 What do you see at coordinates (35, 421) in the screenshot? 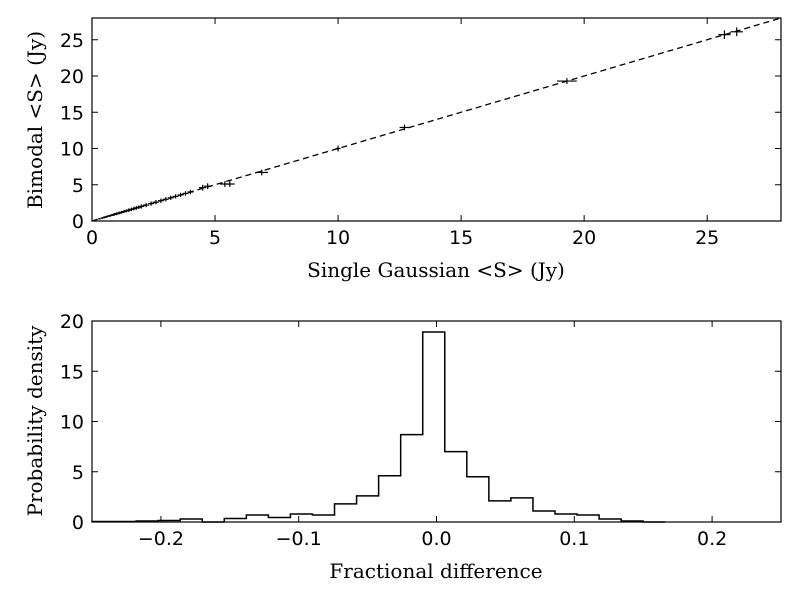
I see `histogram-y-axis-label: Probability density` at bounding box center [35, 421].